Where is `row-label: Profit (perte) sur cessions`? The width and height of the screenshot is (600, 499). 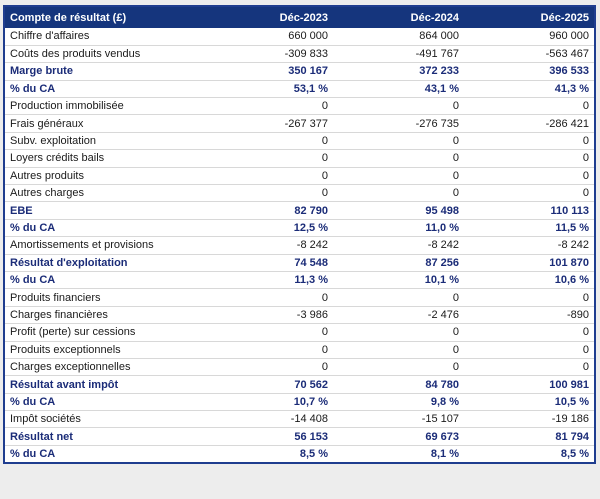
row-label: Profit (perte) sur cessions is located at coordinates (103, 332).